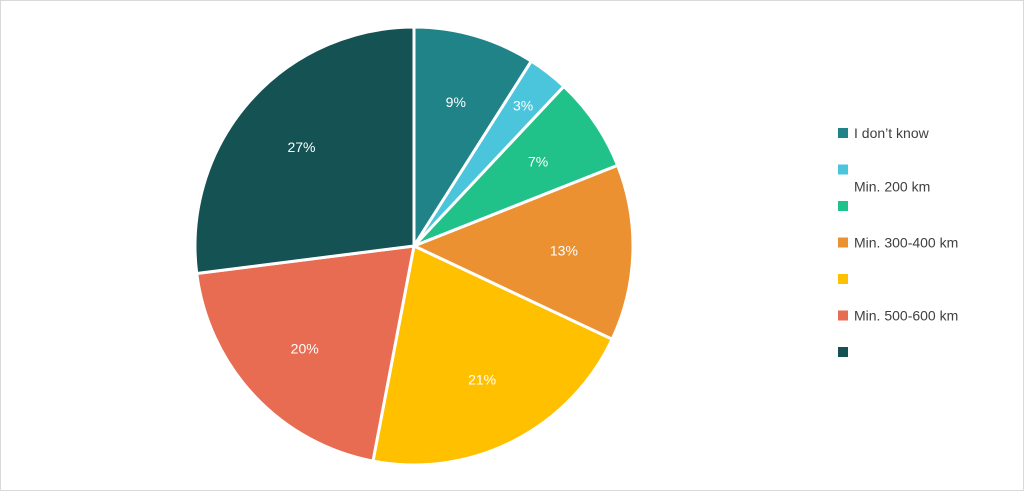  What do you see at coordinates (538, 162) in the screenshot?
I see `data-label-3: 7%` at bounding box center [538, 162].